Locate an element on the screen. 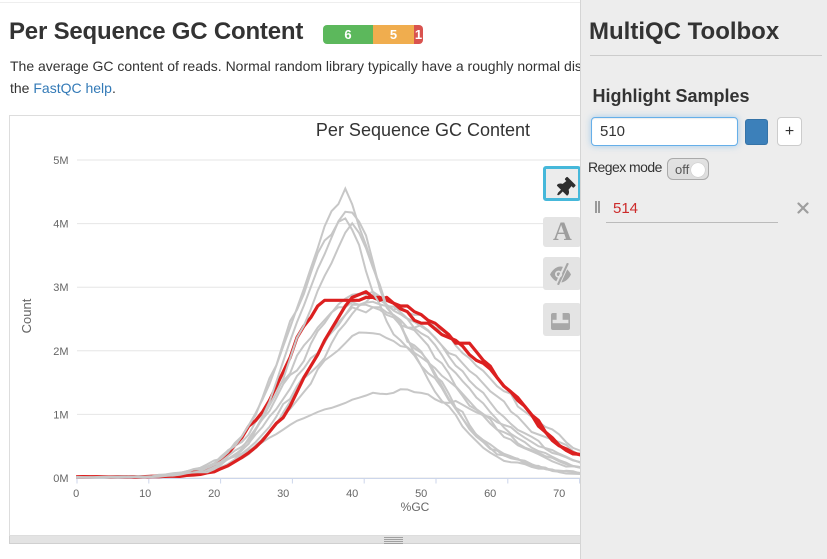 This screenshot has width=827, height=559. svg-text: 10 is located at coordinates (145, 494).